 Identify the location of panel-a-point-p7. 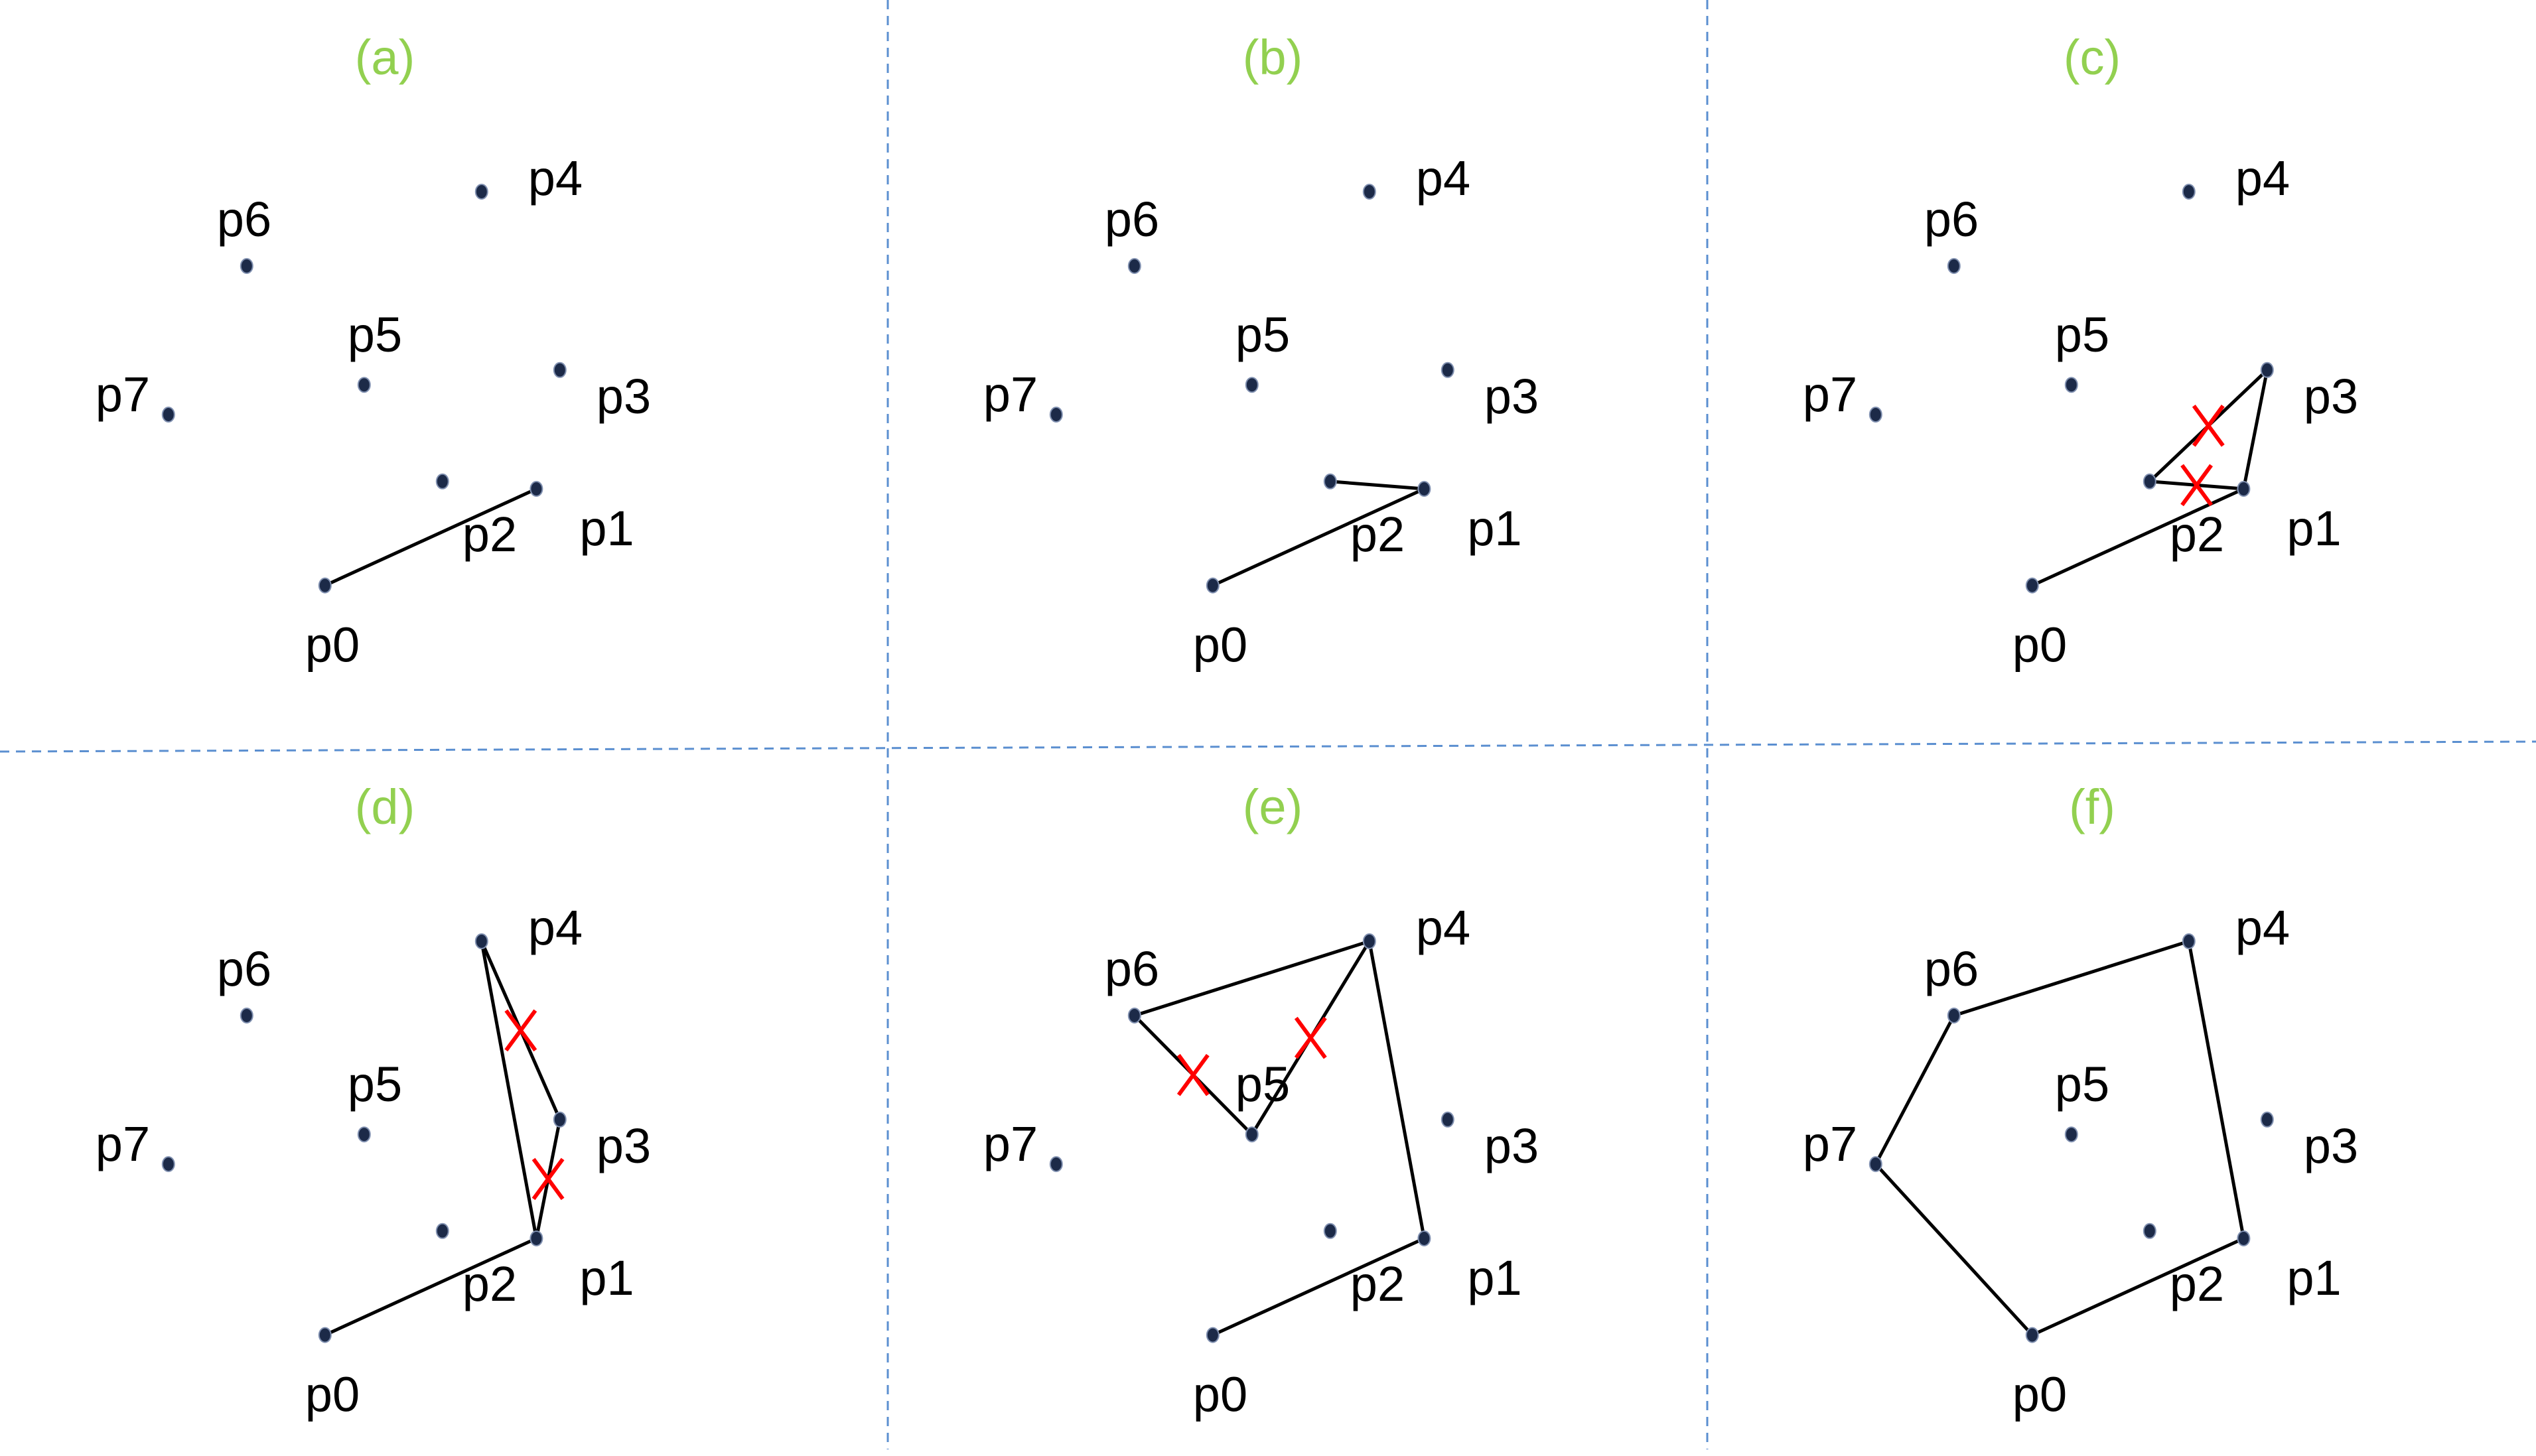
(168, 415).